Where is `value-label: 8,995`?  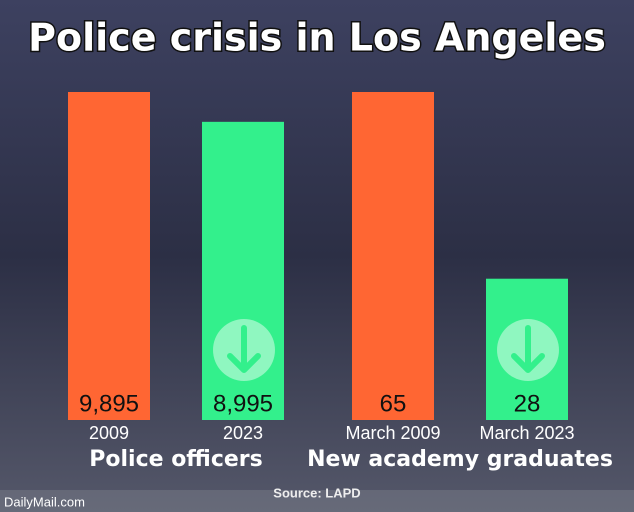 value-label: 8,995 is located at coordinates (243, 403).